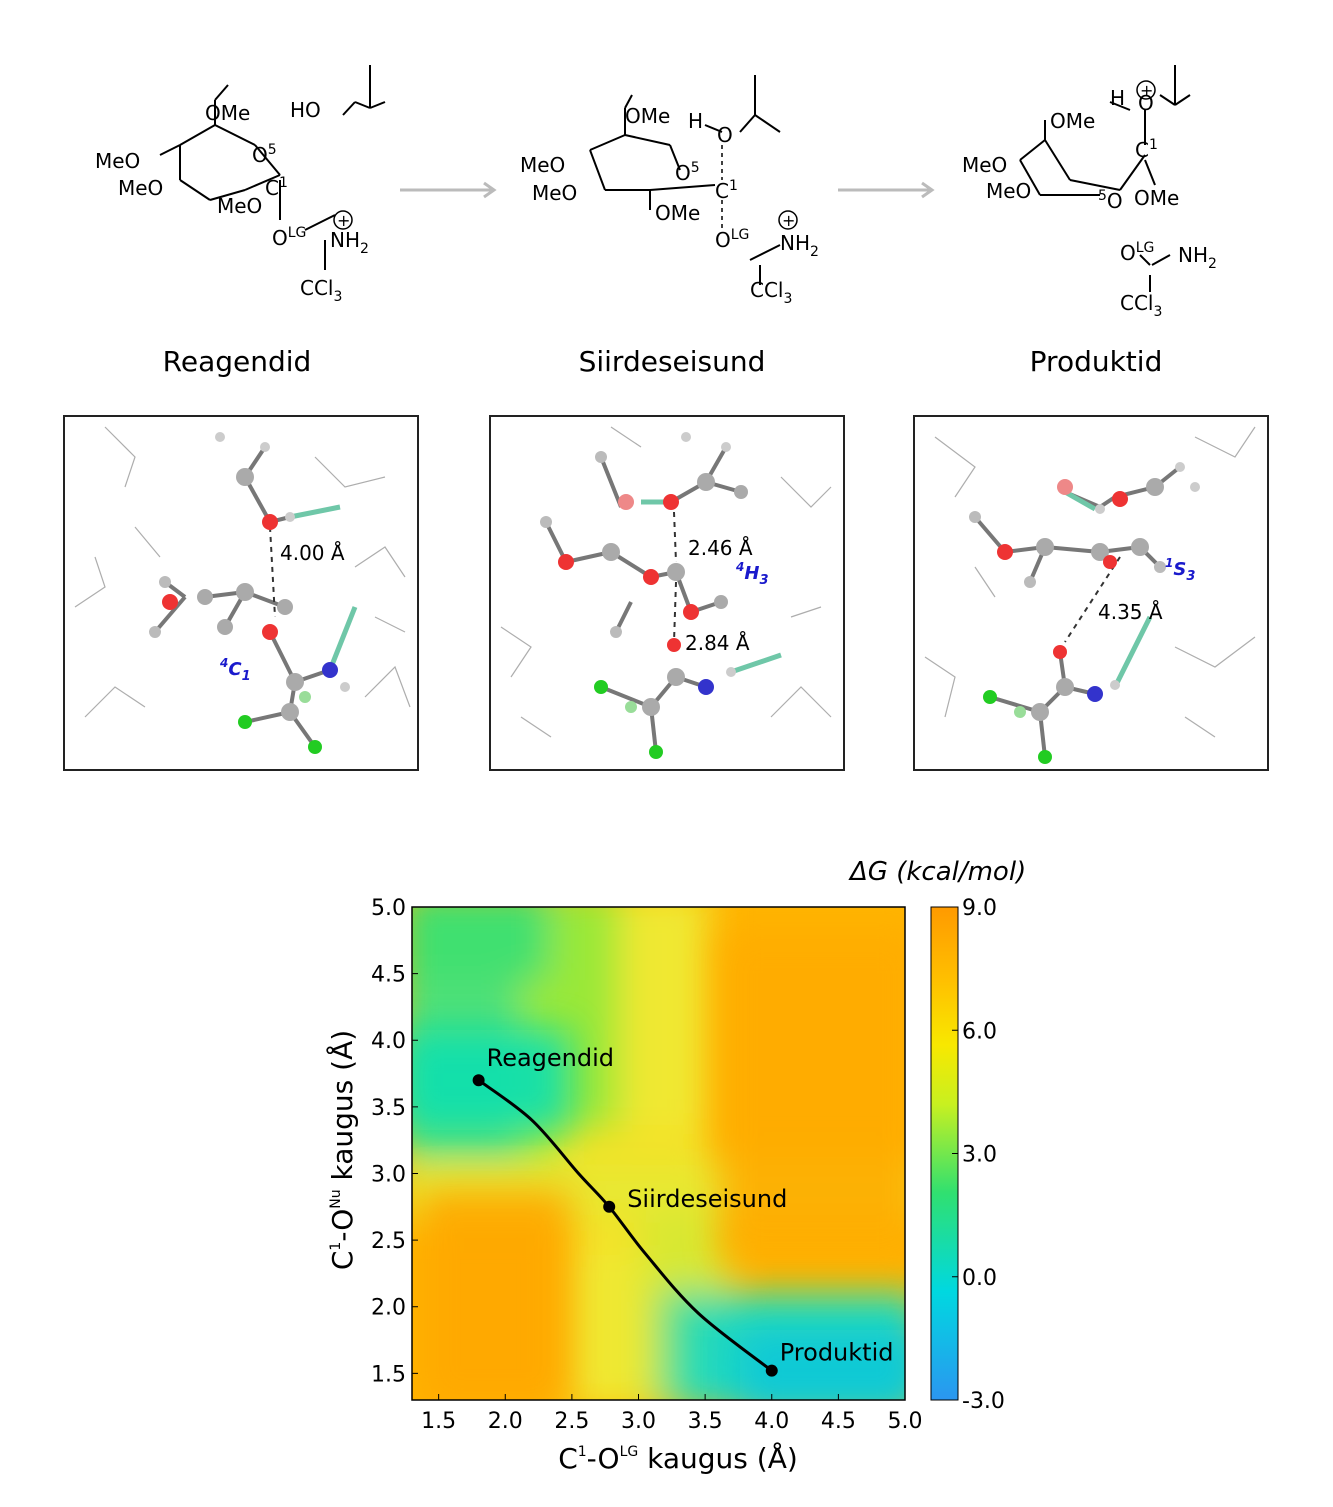 The height and width of the screenshot is (1507, 1333). I want to click on x-tick-label: 3.0, so click(638, 1421).